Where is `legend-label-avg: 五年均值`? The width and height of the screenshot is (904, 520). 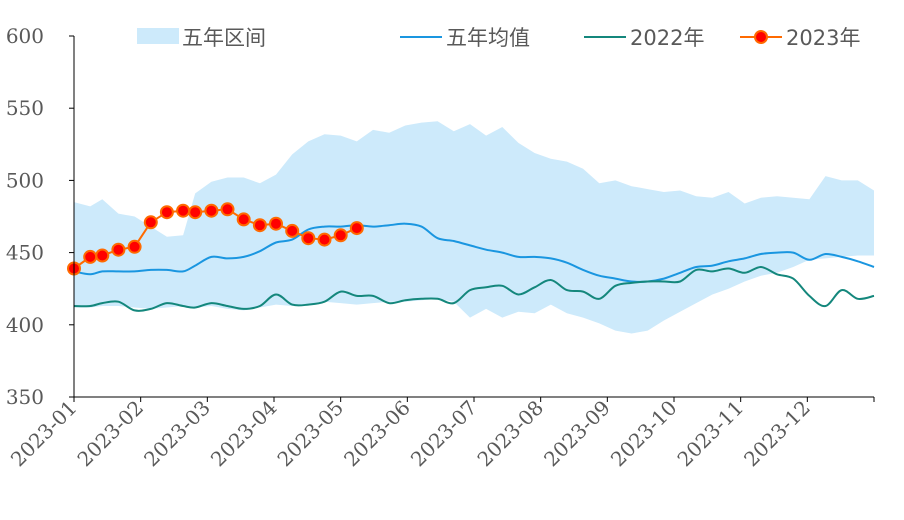 legend-label-avg: 五年均值 is located at coordinates (488, 38).